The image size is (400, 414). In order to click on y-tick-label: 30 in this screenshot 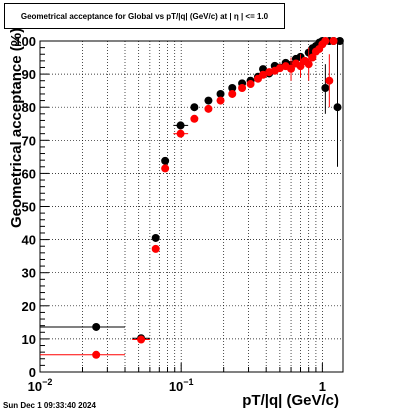, I will do `click(29, 273)`.